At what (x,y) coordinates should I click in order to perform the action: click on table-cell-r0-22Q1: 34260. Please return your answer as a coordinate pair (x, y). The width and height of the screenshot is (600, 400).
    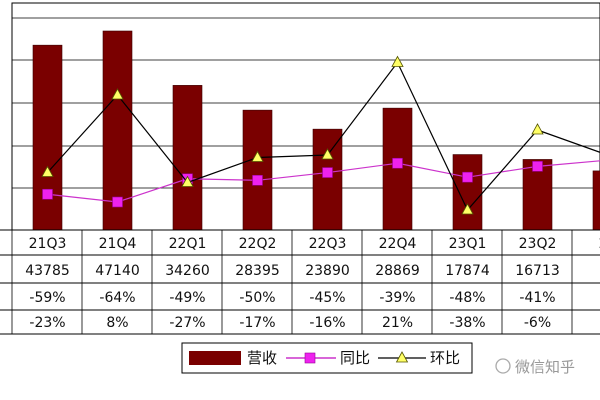
    Looking at the image, I should click on (187, 271).